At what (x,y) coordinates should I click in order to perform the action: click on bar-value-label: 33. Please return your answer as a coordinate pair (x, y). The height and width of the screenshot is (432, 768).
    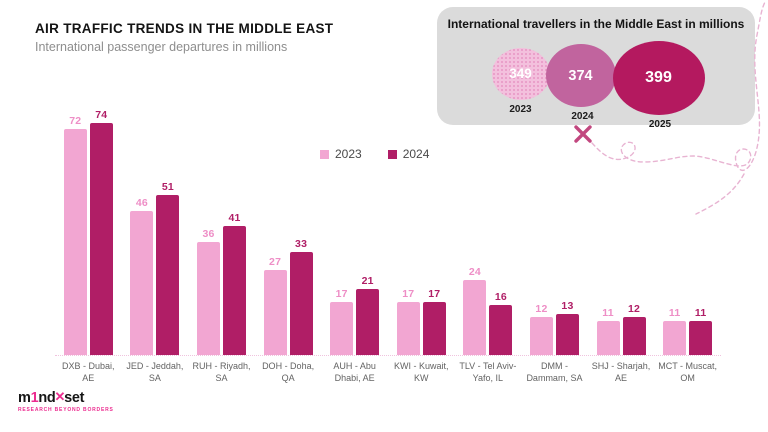
    Looking at the image, I should click on (301, 244).